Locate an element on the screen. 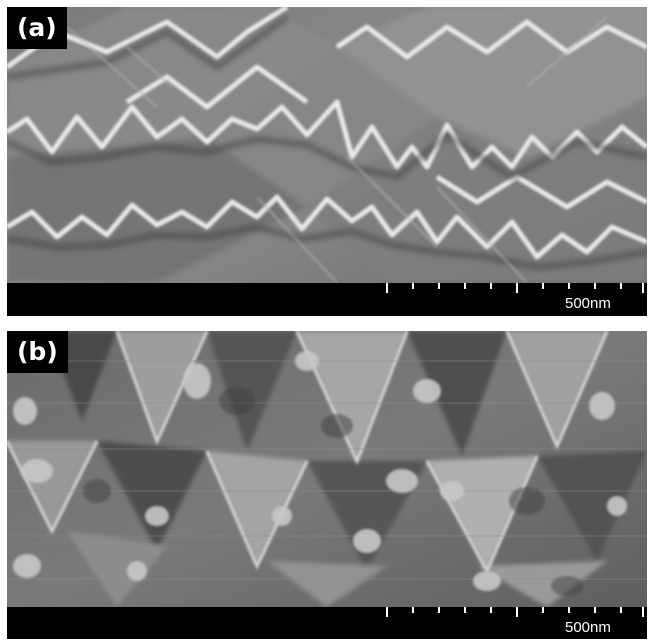 The width and height of the screenshot is (654, 643). scale-bar-ticks-a is located at coordinates (515, 288).